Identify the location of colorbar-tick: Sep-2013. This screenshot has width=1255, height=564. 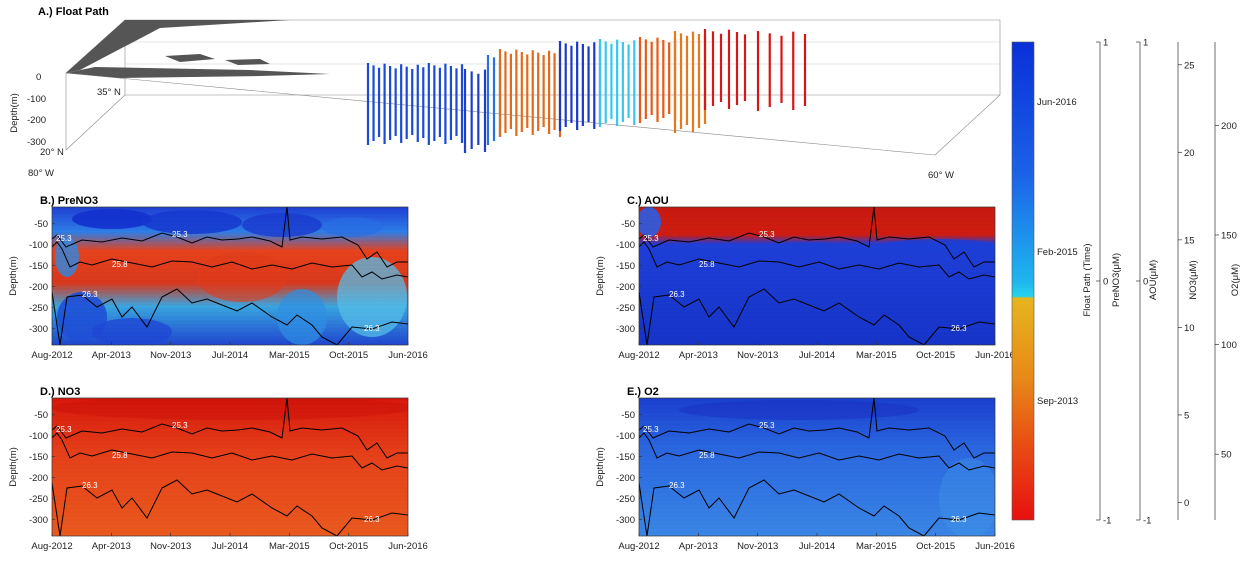
(1057, 401).